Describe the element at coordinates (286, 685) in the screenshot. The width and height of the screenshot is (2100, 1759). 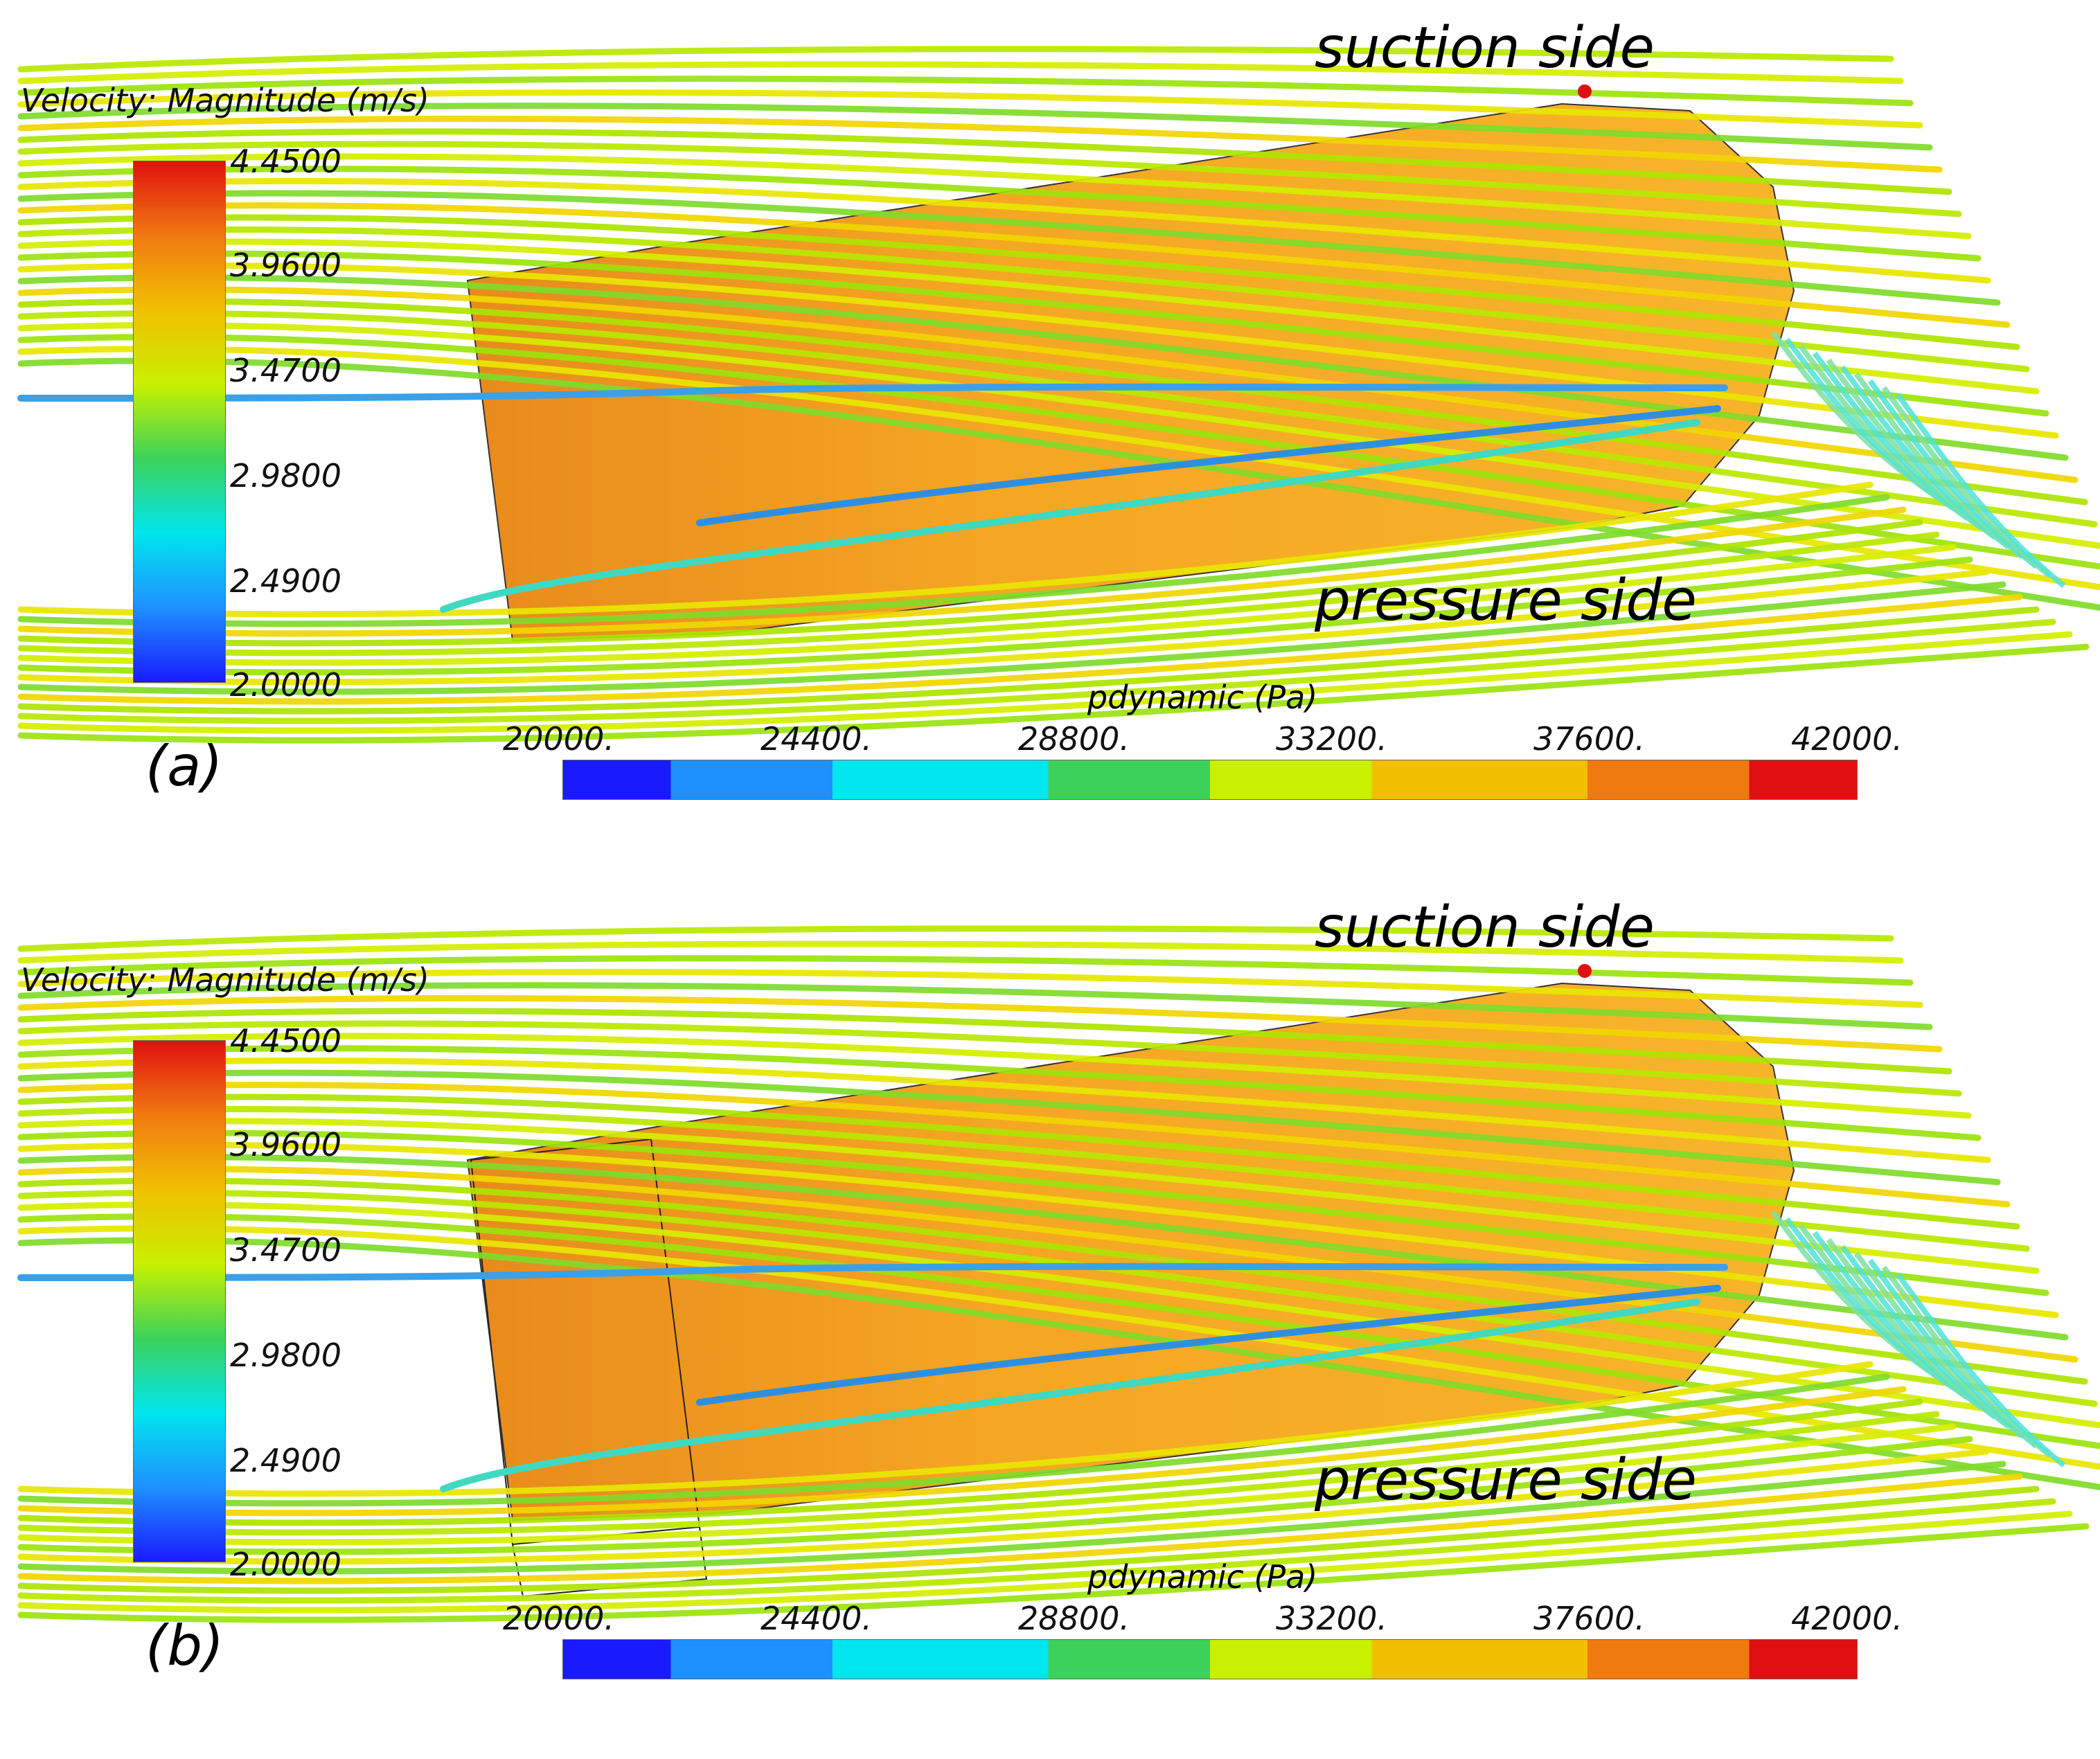
I see `velocity-tick: 2.0000` at that location.